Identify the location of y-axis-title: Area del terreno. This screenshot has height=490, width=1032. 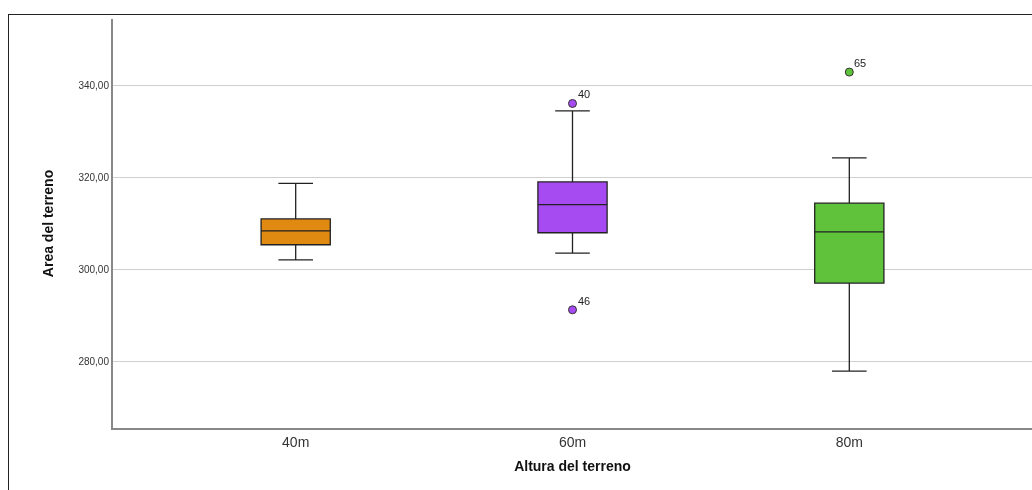
(47, 223).